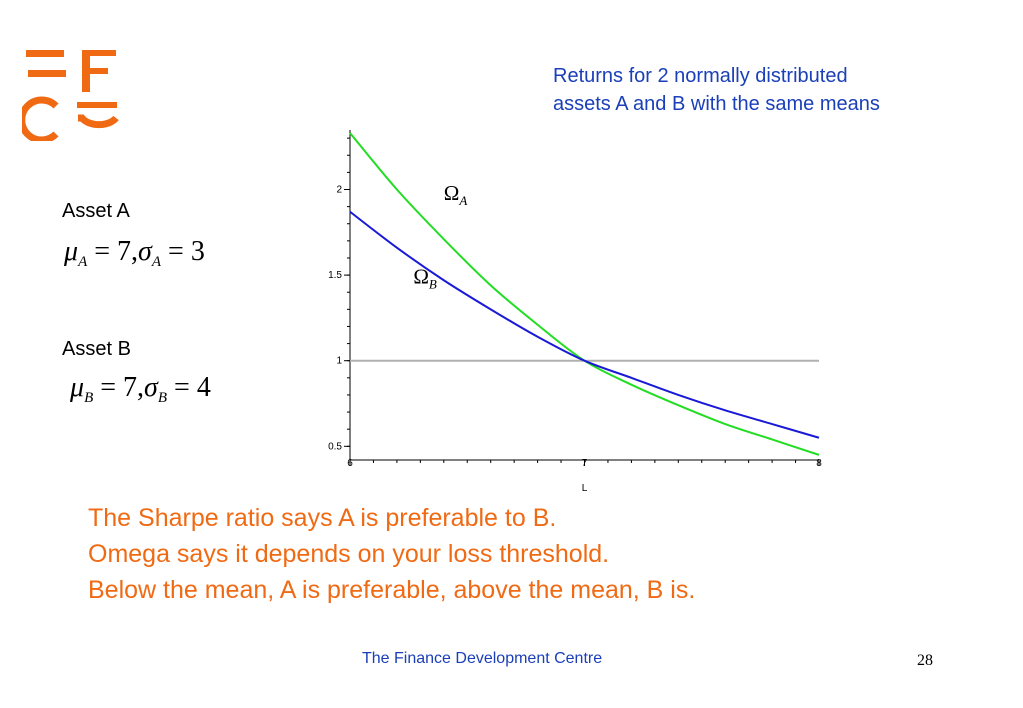 The height and width of the screenshot is (708, 1023). Describe the element at coordinates (130, 387) in the screenshot. I see `asset-b-mu-value: 7` at that location.